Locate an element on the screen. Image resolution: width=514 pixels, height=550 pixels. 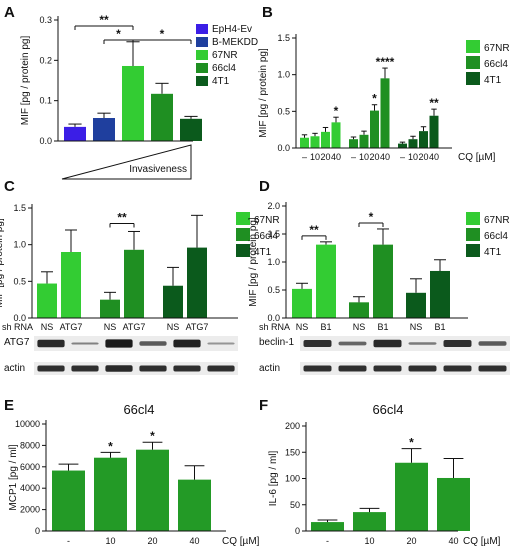
e-x-tick-label: - is located at coordinates (68, 541).